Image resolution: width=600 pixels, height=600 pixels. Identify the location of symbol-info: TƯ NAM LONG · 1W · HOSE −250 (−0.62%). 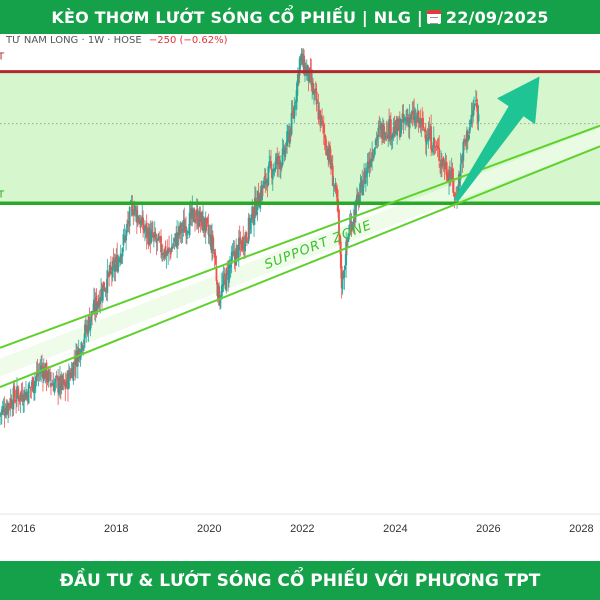
(116, 40).